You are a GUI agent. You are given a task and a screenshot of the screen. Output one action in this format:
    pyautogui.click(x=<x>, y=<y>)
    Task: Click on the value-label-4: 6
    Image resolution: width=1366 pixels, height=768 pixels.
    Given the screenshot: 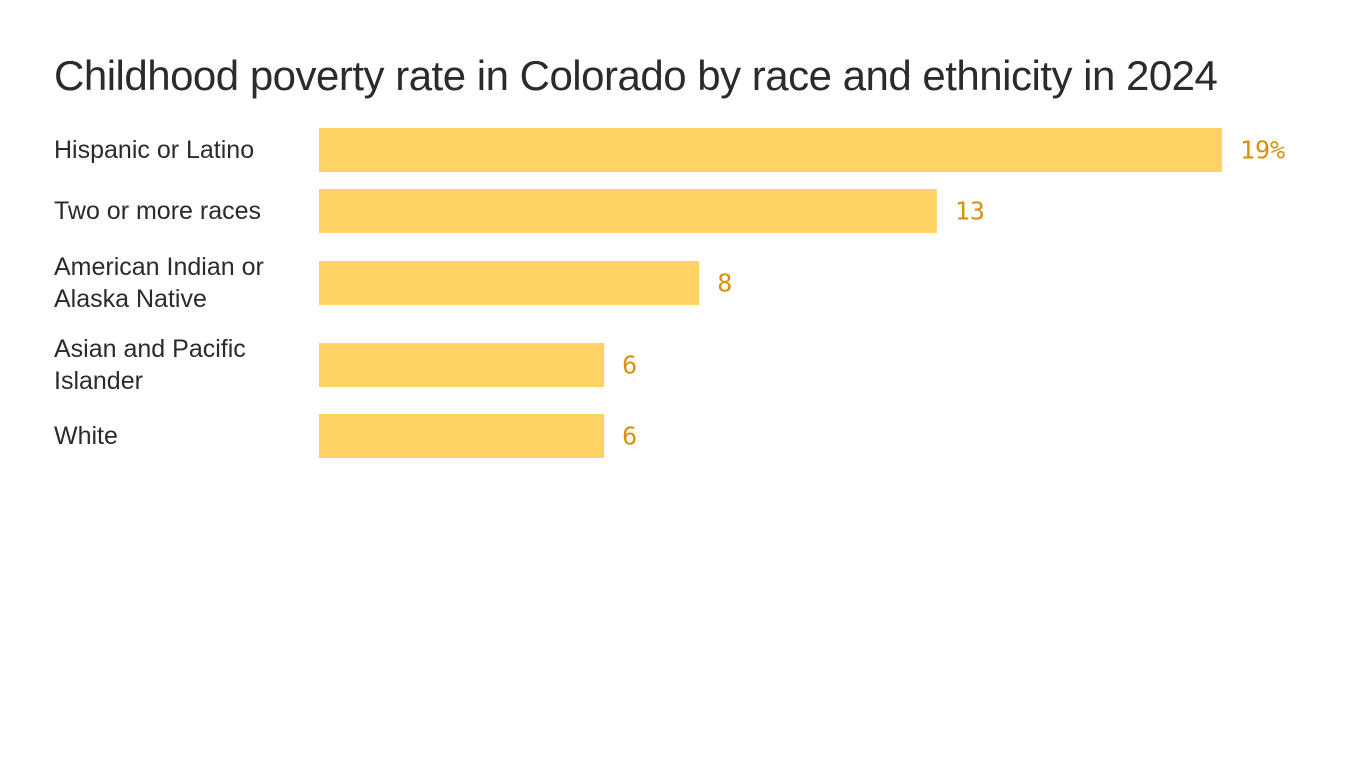 What is the action you would take?
    pyautogui.click(x=629, y=436)
    